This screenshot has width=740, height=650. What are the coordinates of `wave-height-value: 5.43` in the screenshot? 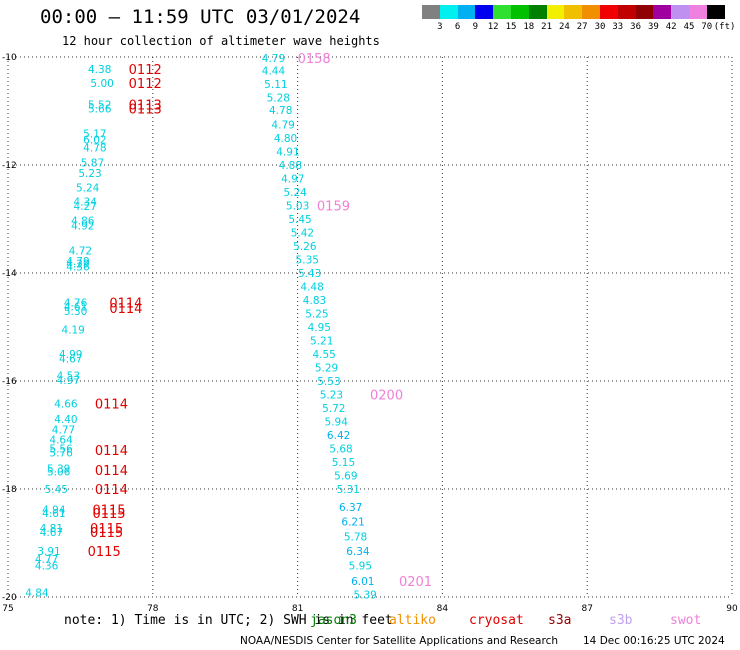 It's located at (309, 274).